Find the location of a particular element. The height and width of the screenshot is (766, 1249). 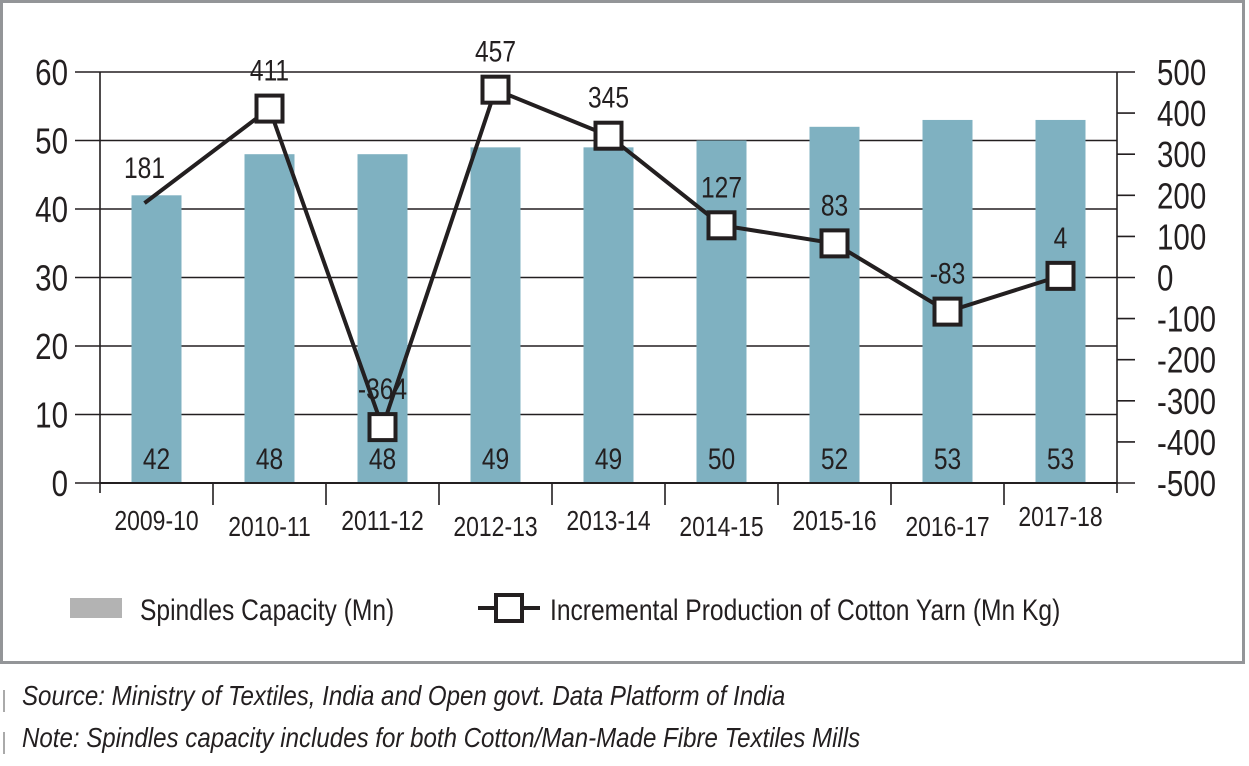

legend-bar-swatch is located at coordinates (96, 608).